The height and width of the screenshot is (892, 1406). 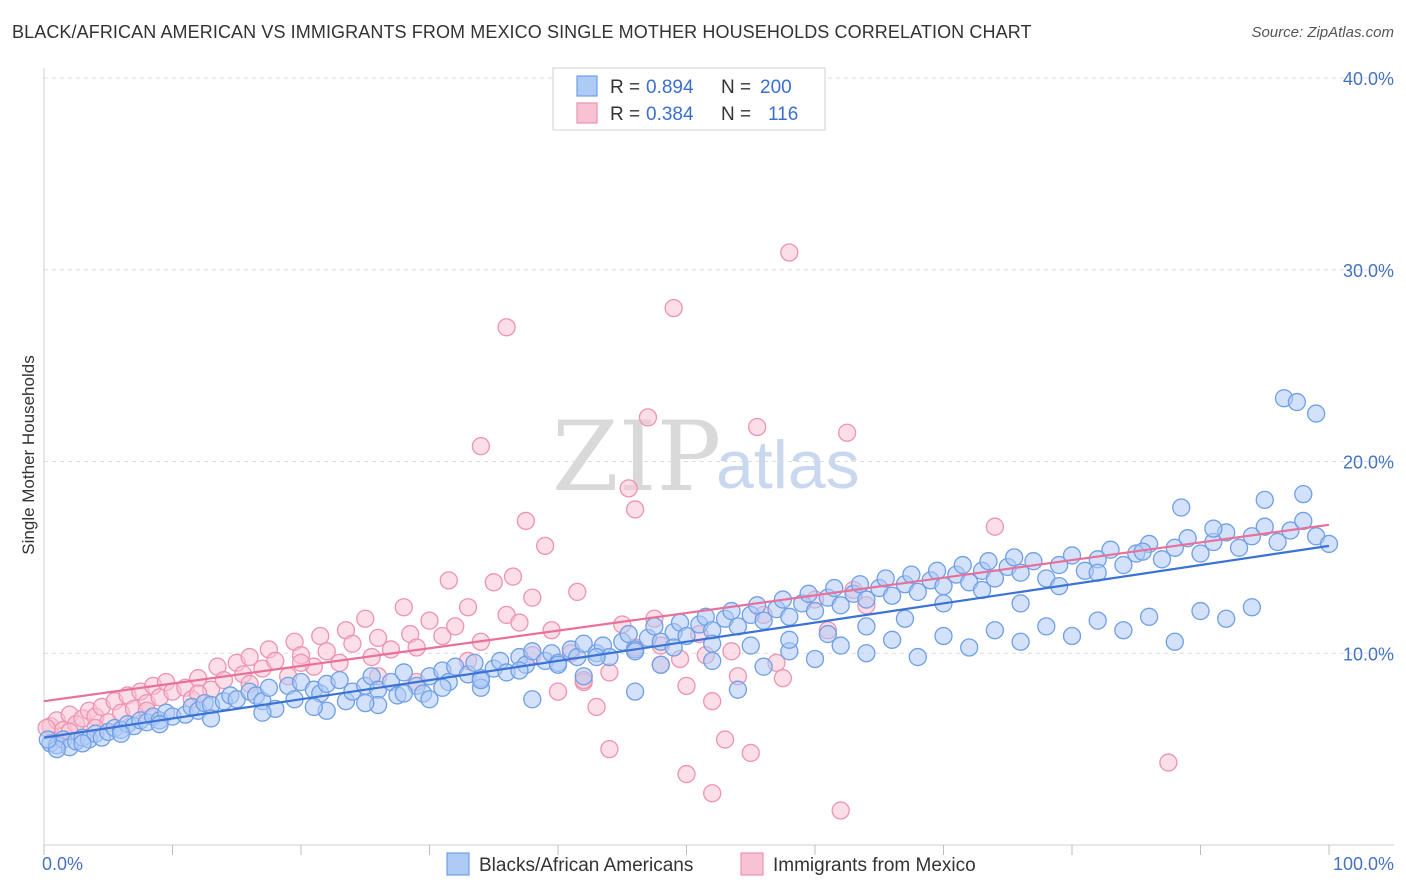 What do you see at coordinates (28, 454) in the screenshot?
I see `y-axis-label: Single Mother Households` at bounding box center [28, 454].